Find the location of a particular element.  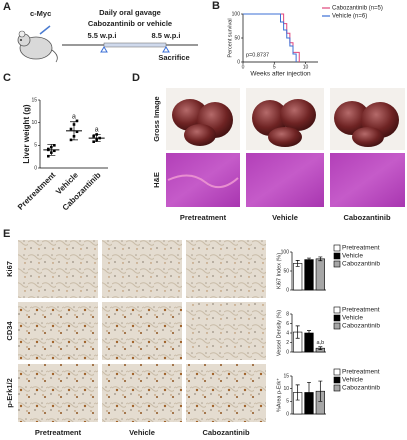

annotation: p=0.8737 is located at coordinates (257, 55).